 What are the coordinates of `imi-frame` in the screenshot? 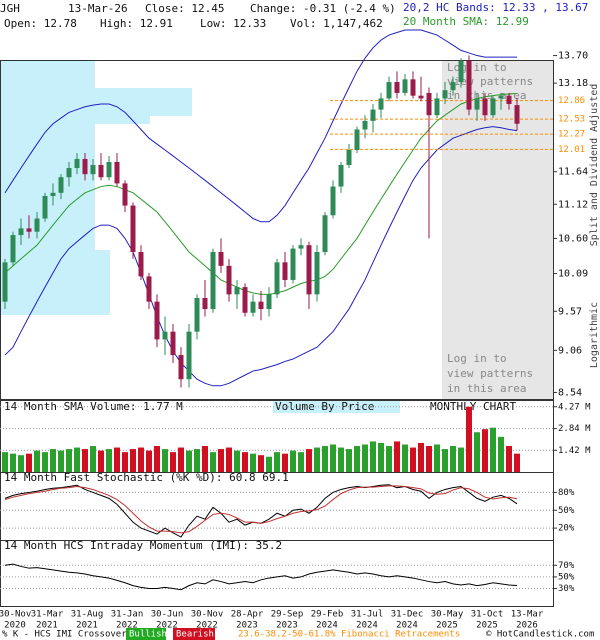 It's located at (277, 573).